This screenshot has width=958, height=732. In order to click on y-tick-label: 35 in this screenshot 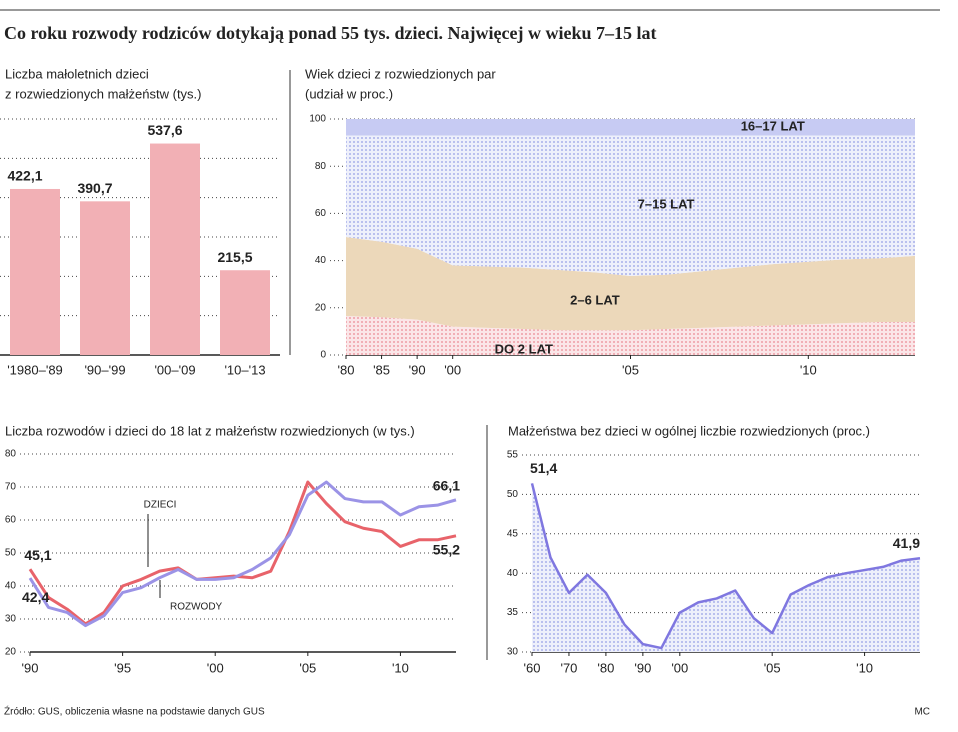, I will do `click(513, 612)`.